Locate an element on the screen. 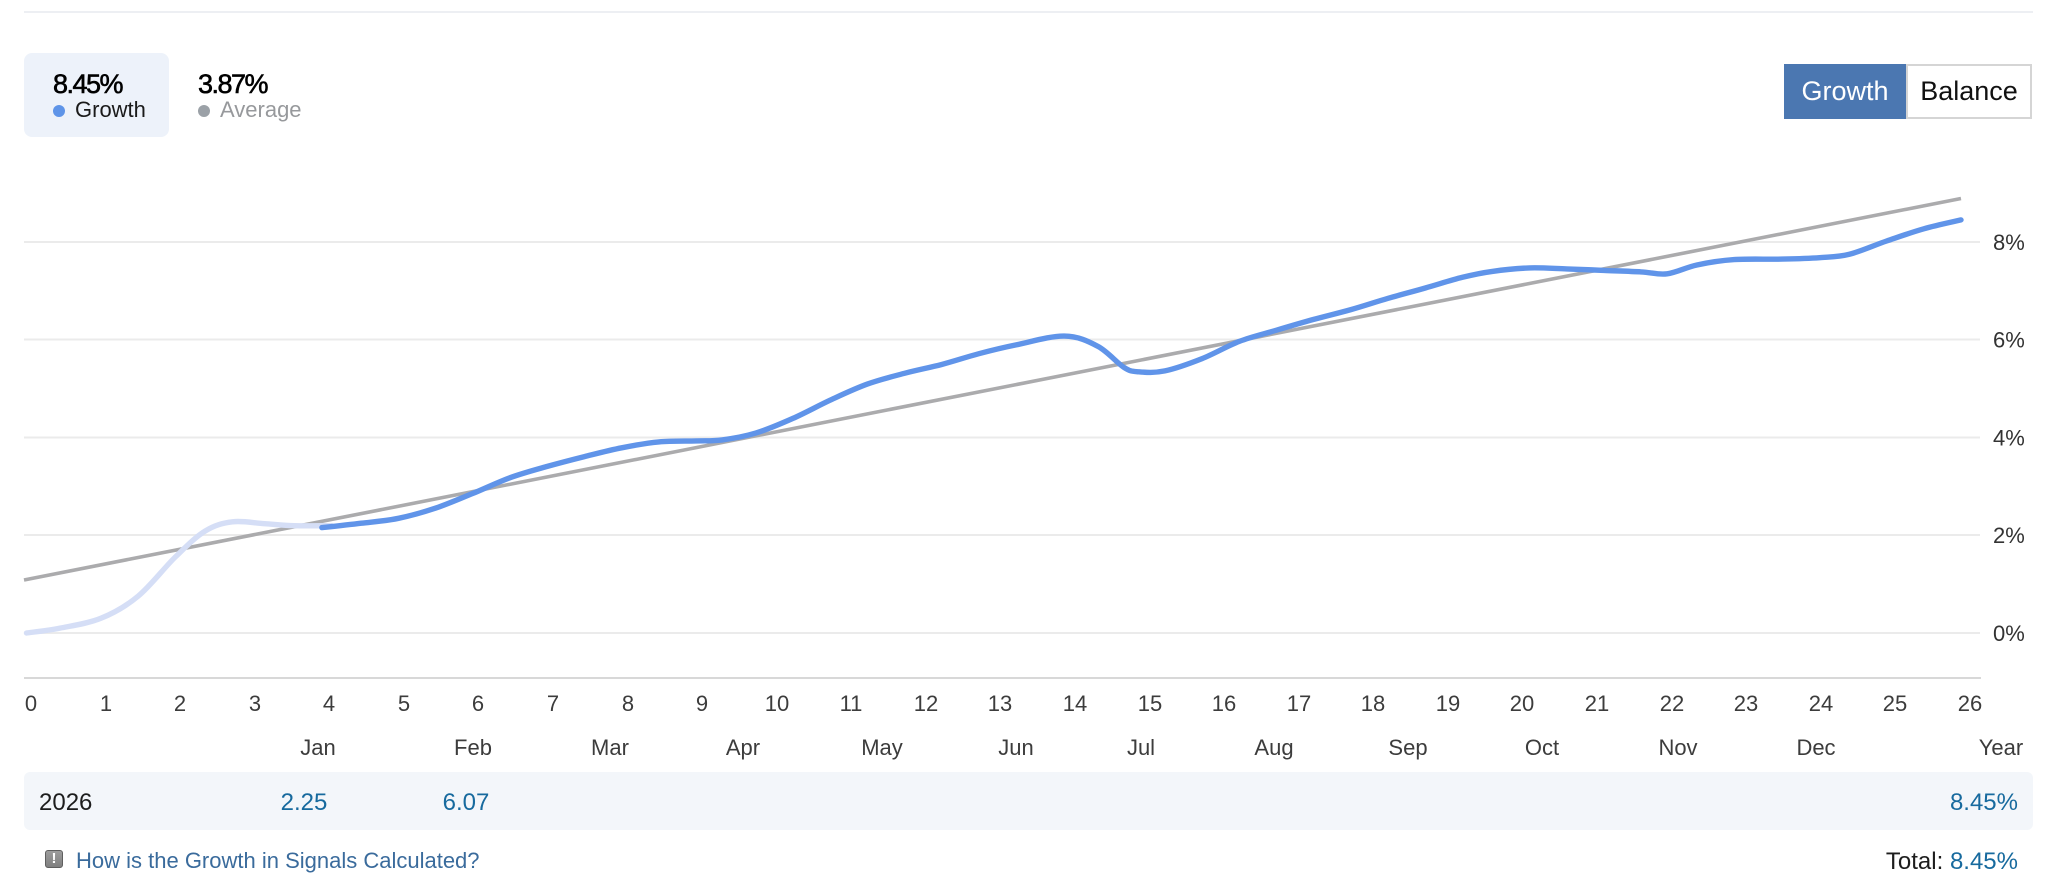 The width and height of the screenshot is (2048, 883). svg-text: Aug is located at coordinates (1273, 747).